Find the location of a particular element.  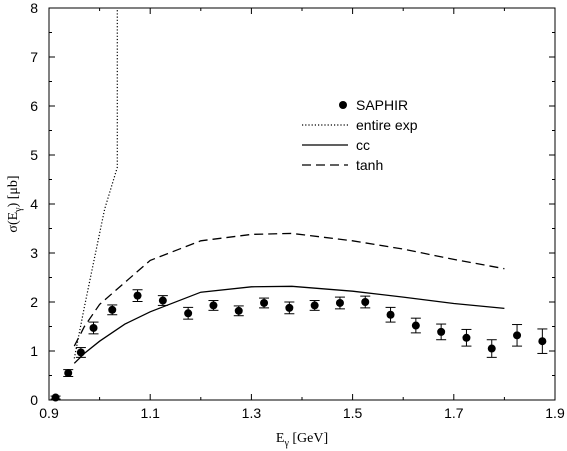

y-tick-label: 8 is located at coordinates (34, 8).